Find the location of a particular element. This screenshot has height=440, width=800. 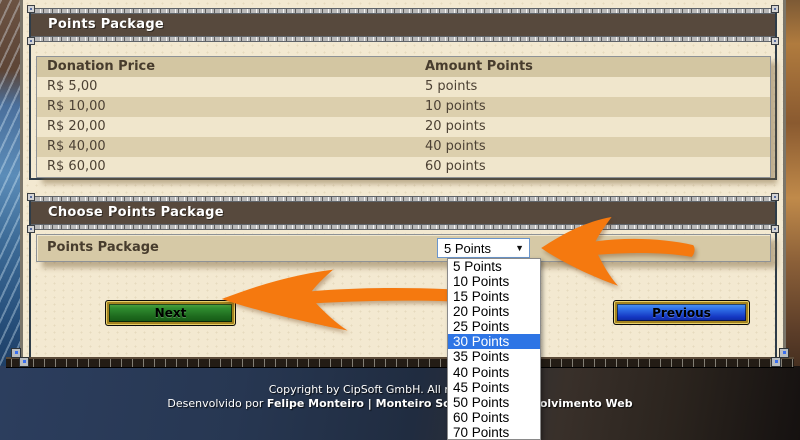

price-cell: R$ 20,00 is located at coordinates (76, 126).